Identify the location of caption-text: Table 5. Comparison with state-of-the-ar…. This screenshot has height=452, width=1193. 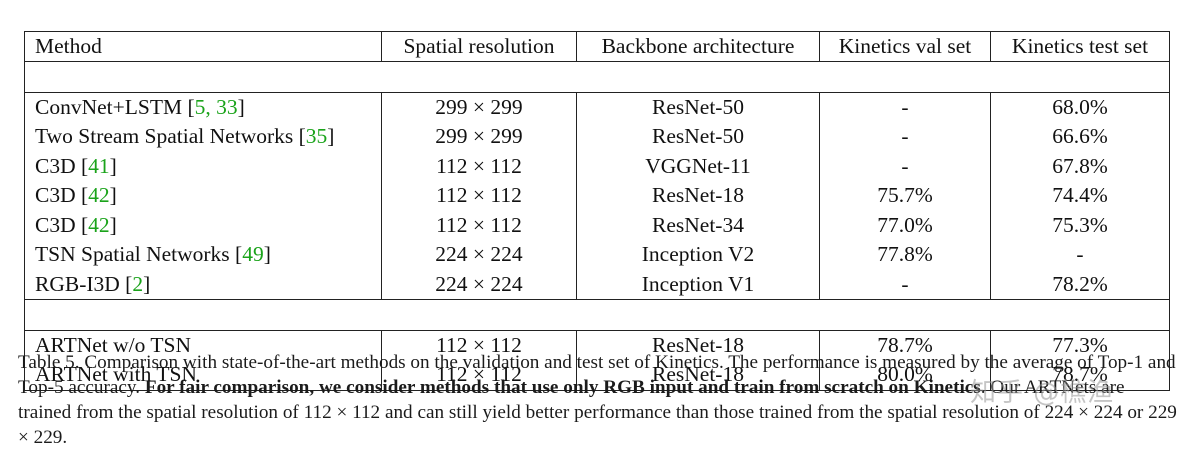
(597, 375).